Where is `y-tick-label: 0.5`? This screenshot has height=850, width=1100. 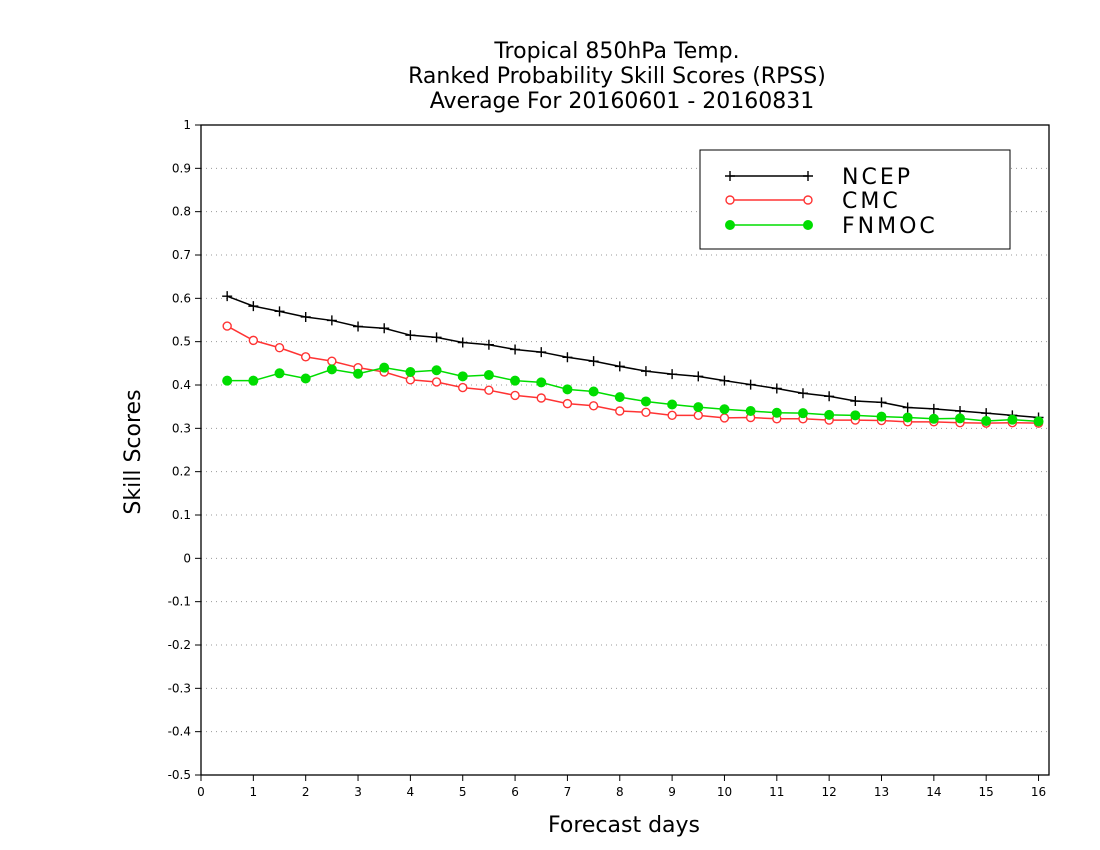
y-tick-label: 0.5 is located at coordinates (181, 342).